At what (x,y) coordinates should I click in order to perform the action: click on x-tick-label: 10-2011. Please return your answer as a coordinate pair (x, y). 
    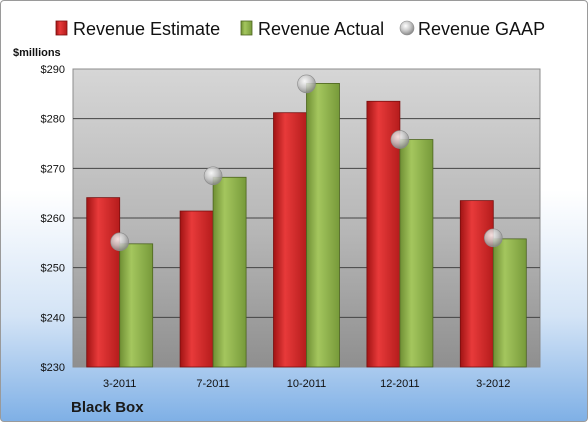
    Looking at the image, I should click on (307, 384).